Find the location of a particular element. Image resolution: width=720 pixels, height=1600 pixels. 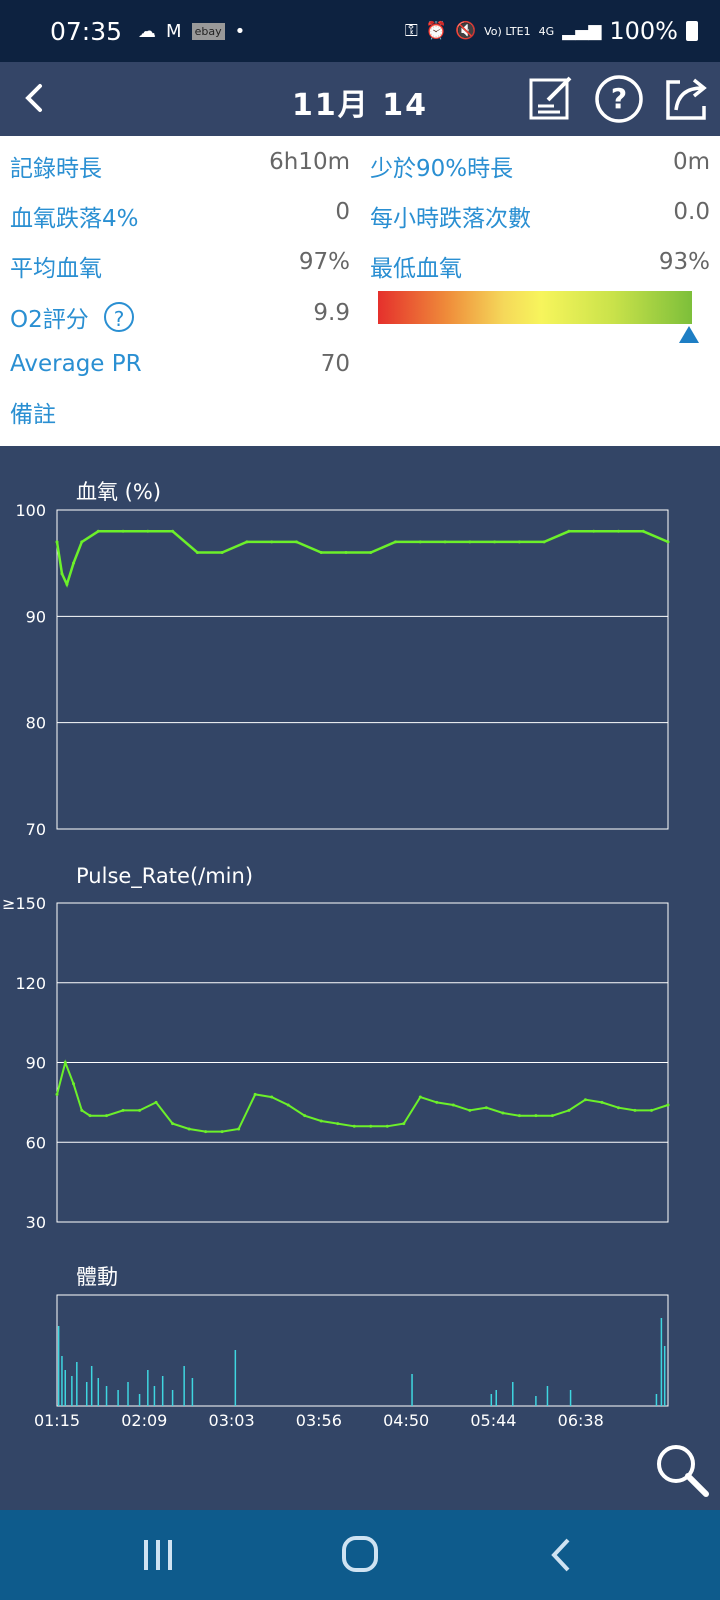

system-icons: ⚿ ⏰ 🔇 Vo) LTE1 4G ▂▄▆ 100% is located at coordinates (551, 31).